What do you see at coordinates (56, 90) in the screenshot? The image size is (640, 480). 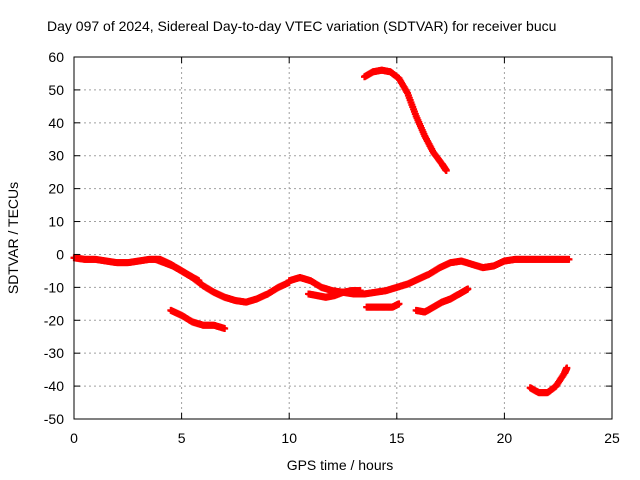 I see `y-tick-label: 50` at bounding box center [56, 90].